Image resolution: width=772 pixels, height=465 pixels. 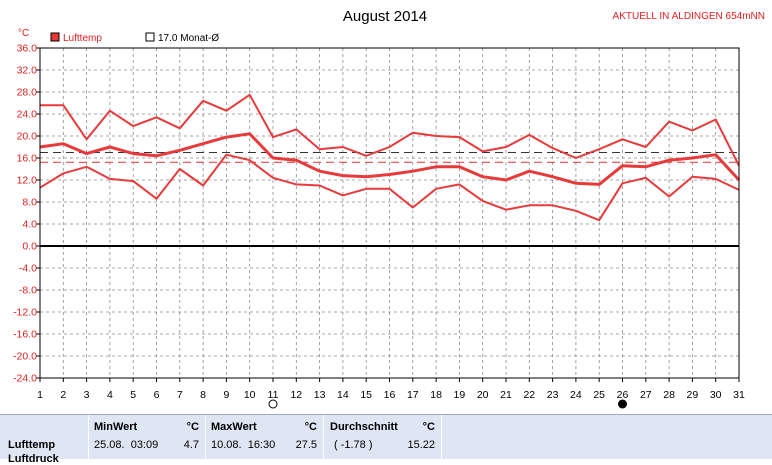 I want to click on station-label: AKTUELL IN ALDINGEN 654mNN, so click(x=689, y=16).